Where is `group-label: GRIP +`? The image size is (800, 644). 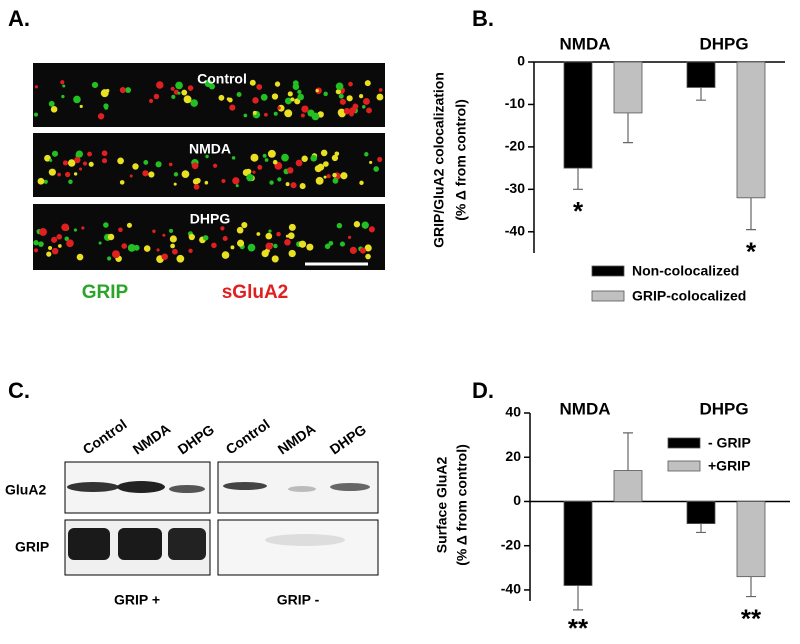 group-label: GRIP + is located at coordinates (137, 600).